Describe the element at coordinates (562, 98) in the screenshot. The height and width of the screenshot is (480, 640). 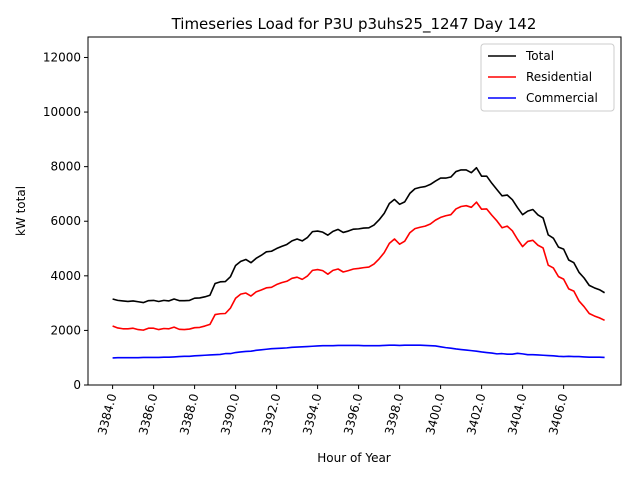
I see `legend-label-commercial: Commercial` at that location.